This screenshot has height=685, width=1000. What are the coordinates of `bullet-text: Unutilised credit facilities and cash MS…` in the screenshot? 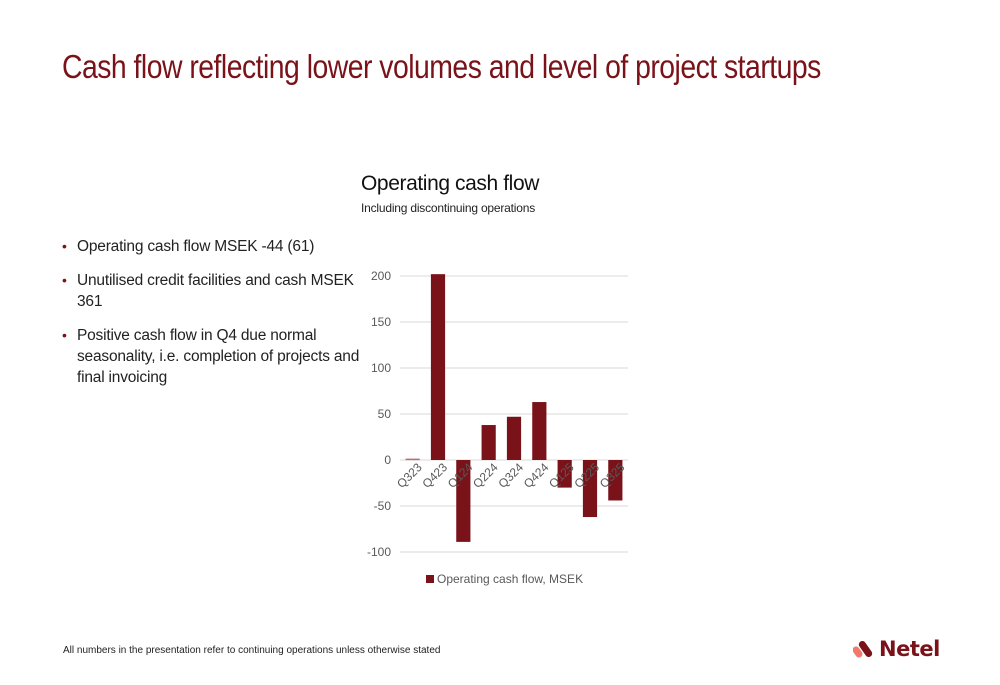 It's located at (215, 291).